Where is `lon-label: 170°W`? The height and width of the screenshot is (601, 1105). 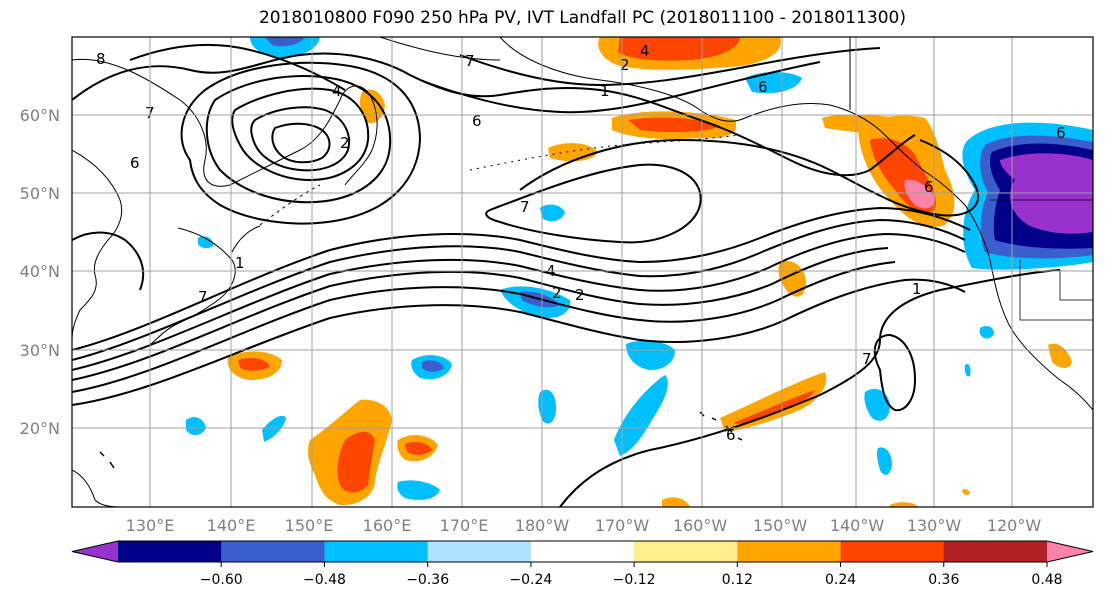
lon-label: 170°W is located at coordinates (622, 525).